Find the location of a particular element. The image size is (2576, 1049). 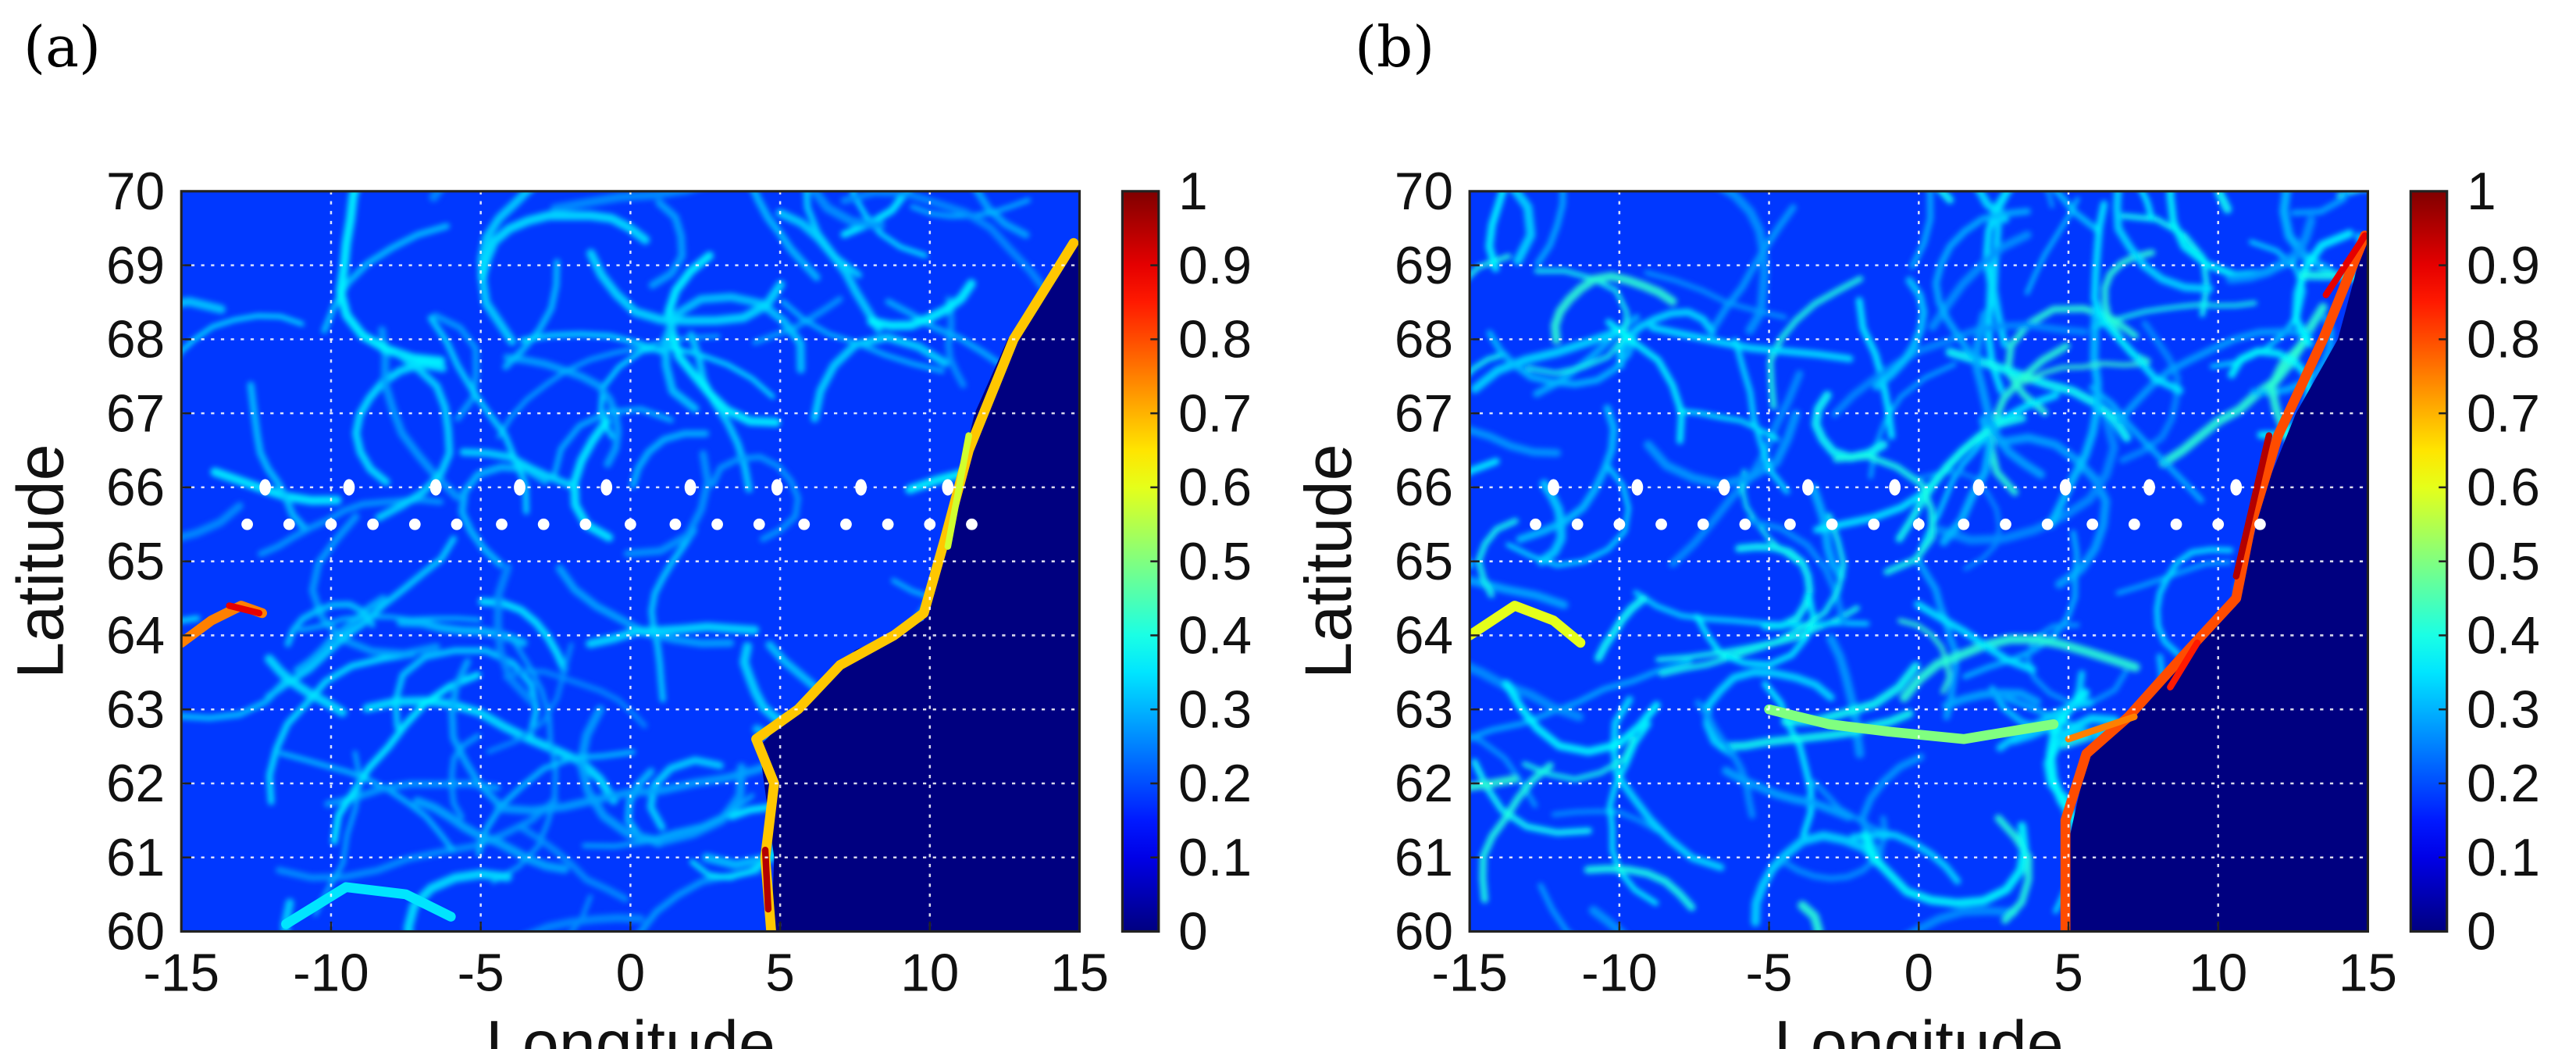

y-tick-label: 69 is located at coordinates (135, 266).